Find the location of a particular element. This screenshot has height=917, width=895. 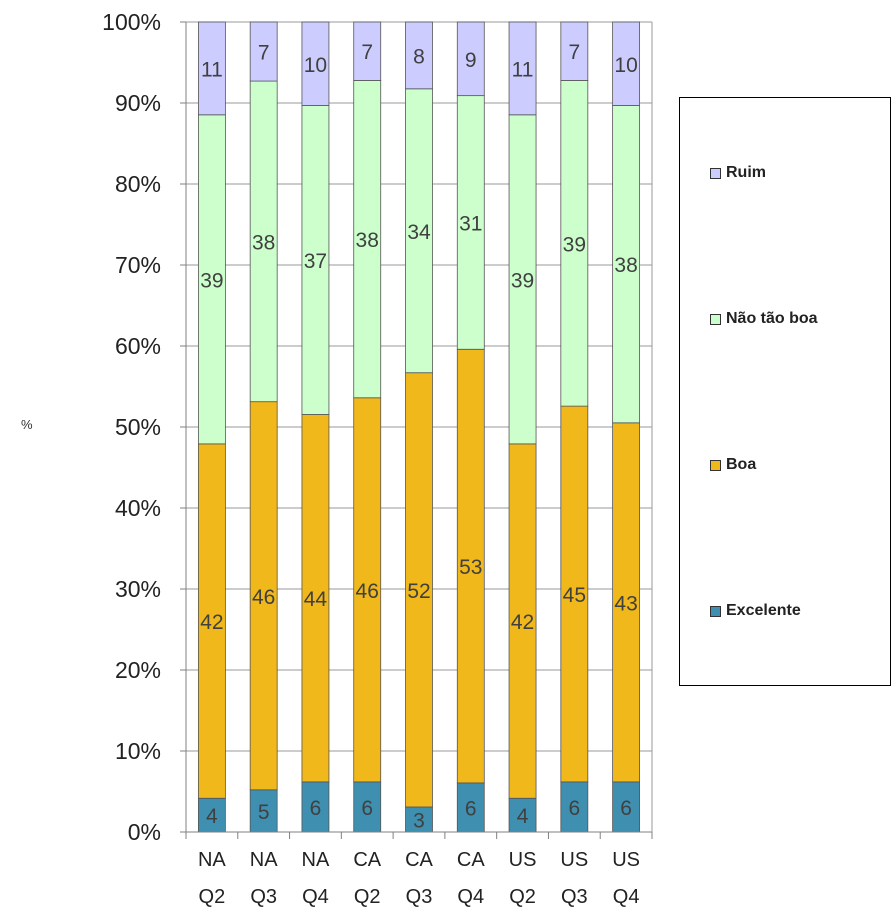

data-label-boa: 52 is located at coordinates (418, 591).